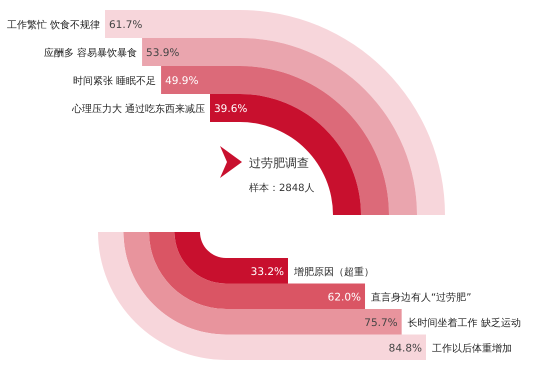 The height and width of the screenshot is (371, 554). What do you see at coordinates (231, 109) in the screenshot?
I see `data-label: 39.6%` at bounding box center [231, 109].